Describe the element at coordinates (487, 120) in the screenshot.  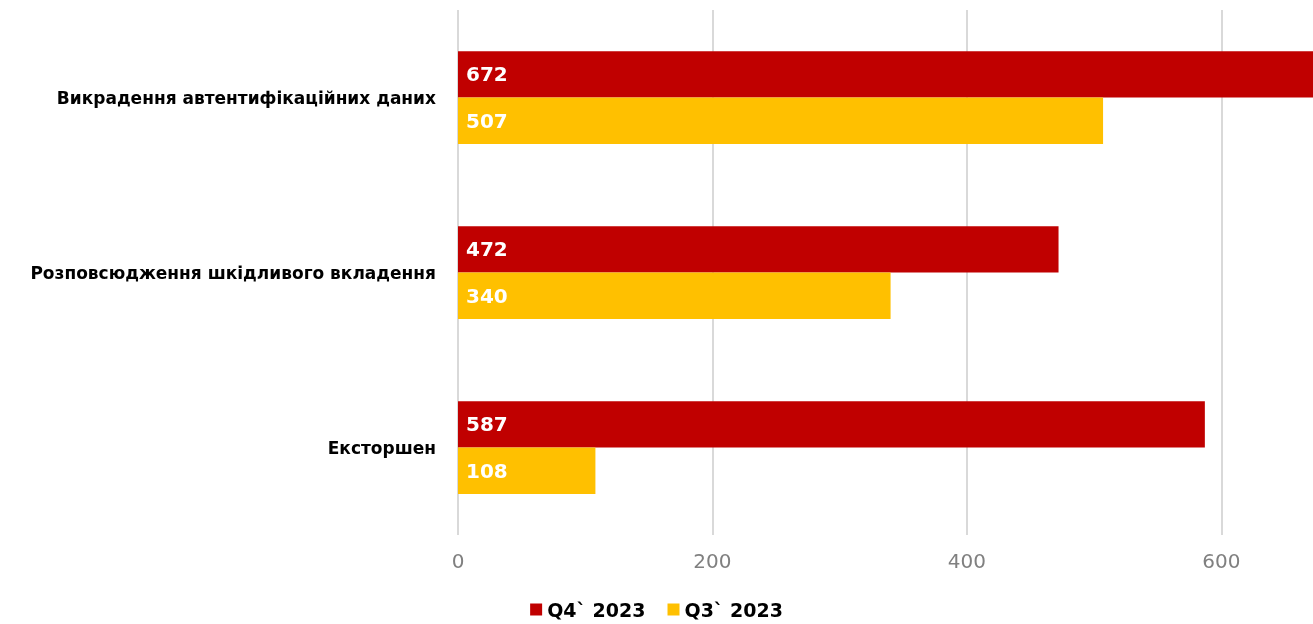
I see `data-label: 507` at that location.